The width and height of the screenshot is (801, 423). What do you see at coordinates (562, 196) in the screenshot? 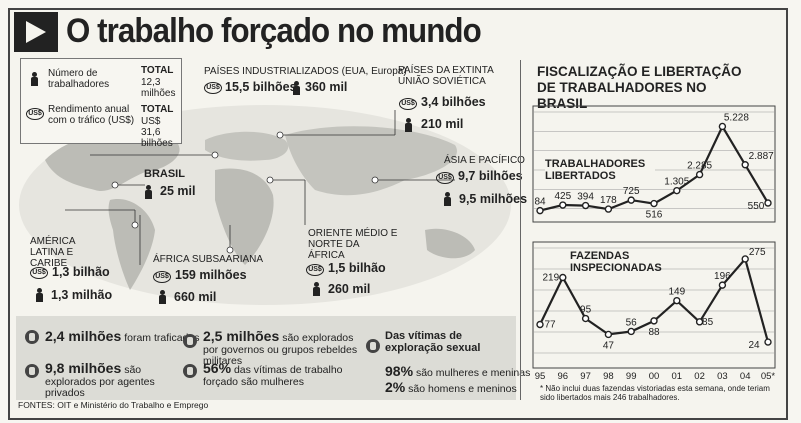
I see `data-label: 425` at bounding box center [562, 196].